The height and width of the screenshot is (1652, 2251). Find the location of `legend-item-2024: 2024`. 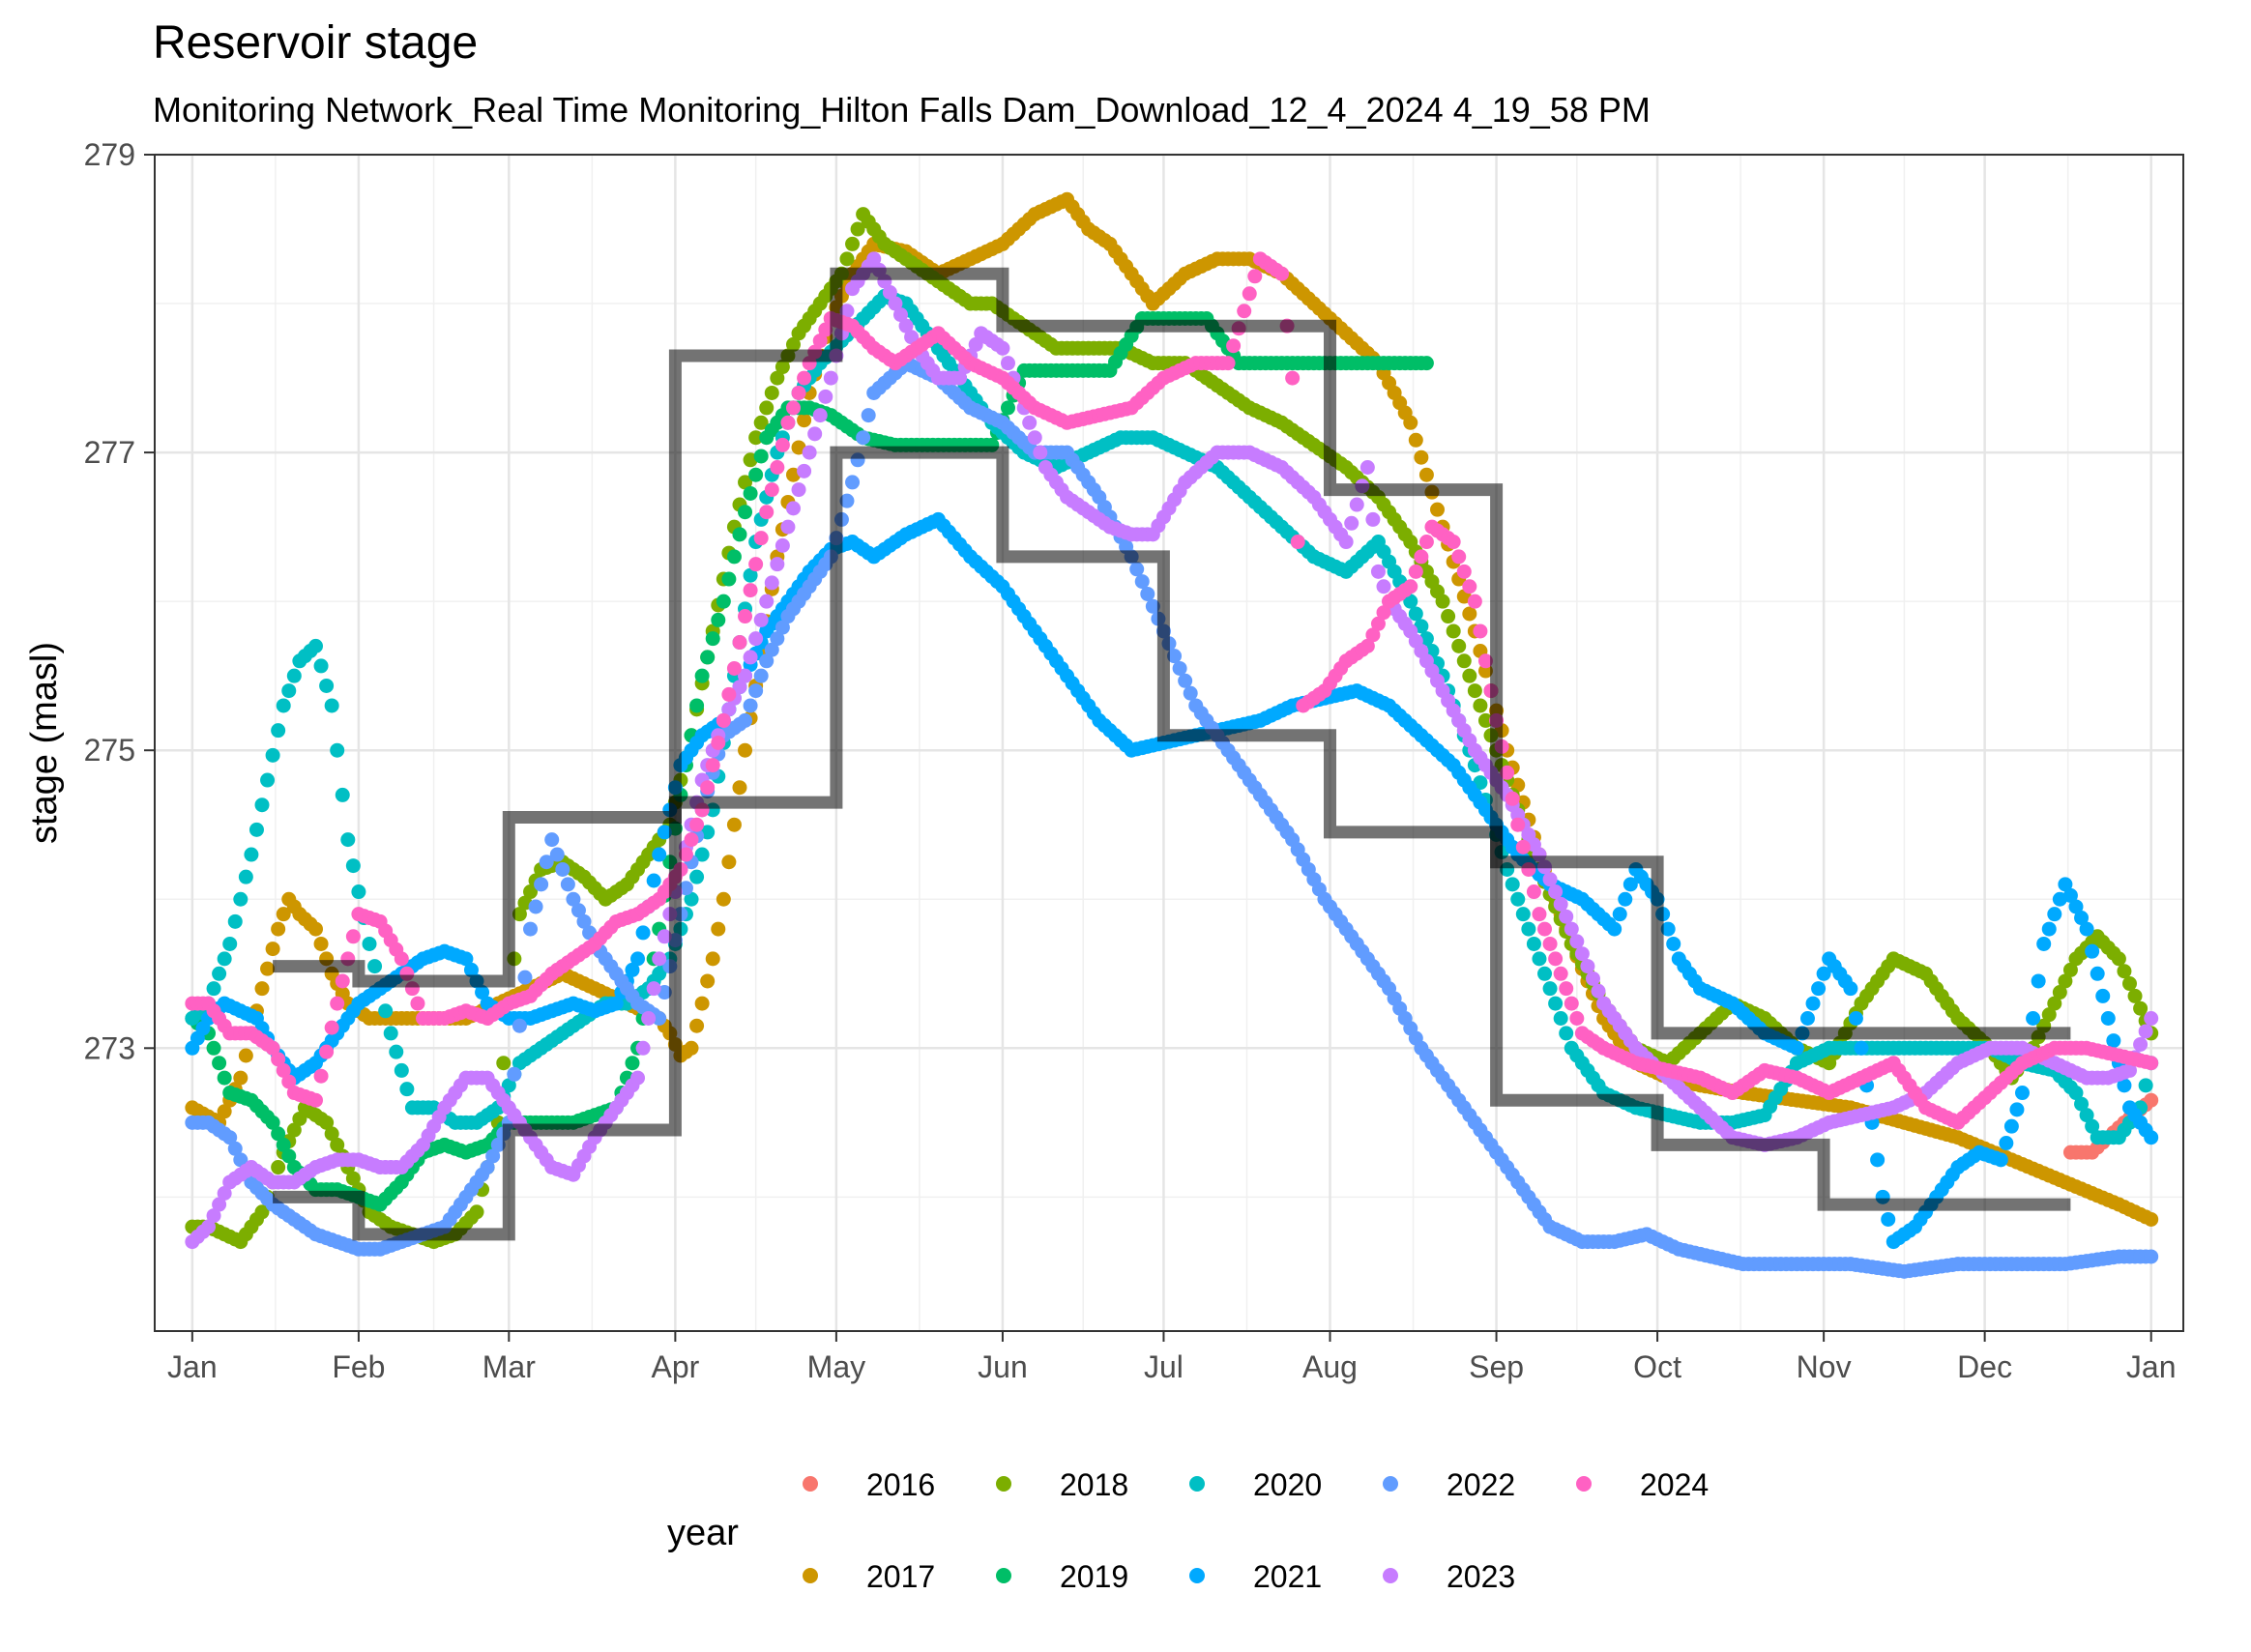

legend-item-2024: 2024 is located at coordinates (1642, 1484).